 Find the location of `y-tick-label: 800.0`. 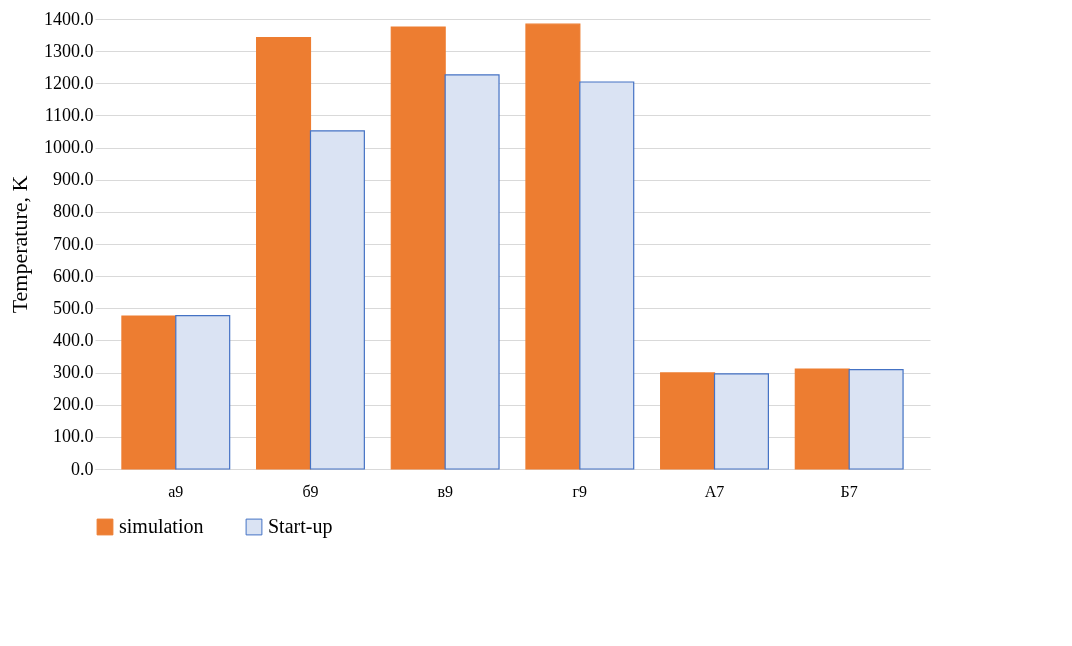

y-tick-label: 800.0 is located at coordinates (73, 211).